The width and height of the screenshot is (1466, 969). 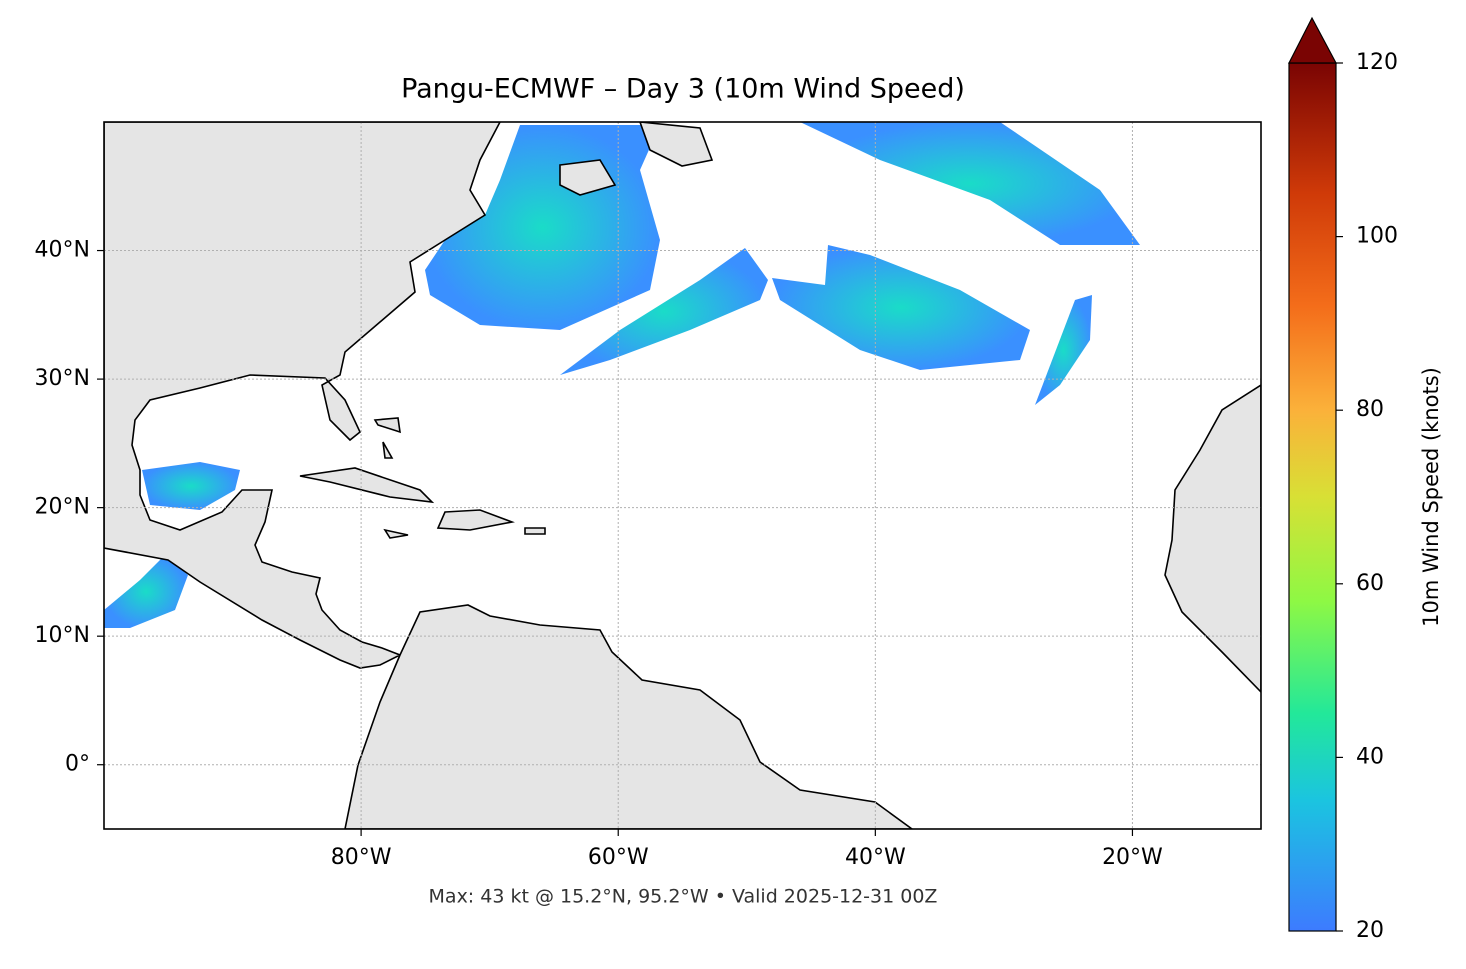 I want to click on x-tick-label: 40°W, so click(x=875, y=857).